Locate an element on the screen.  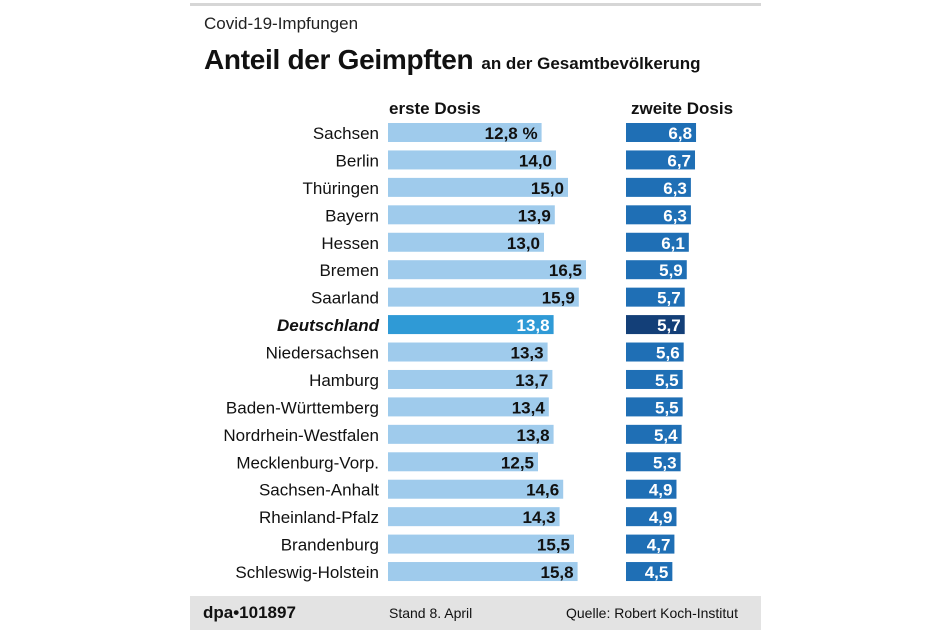
category-label: Bayern is located at coordinates (352, 215).